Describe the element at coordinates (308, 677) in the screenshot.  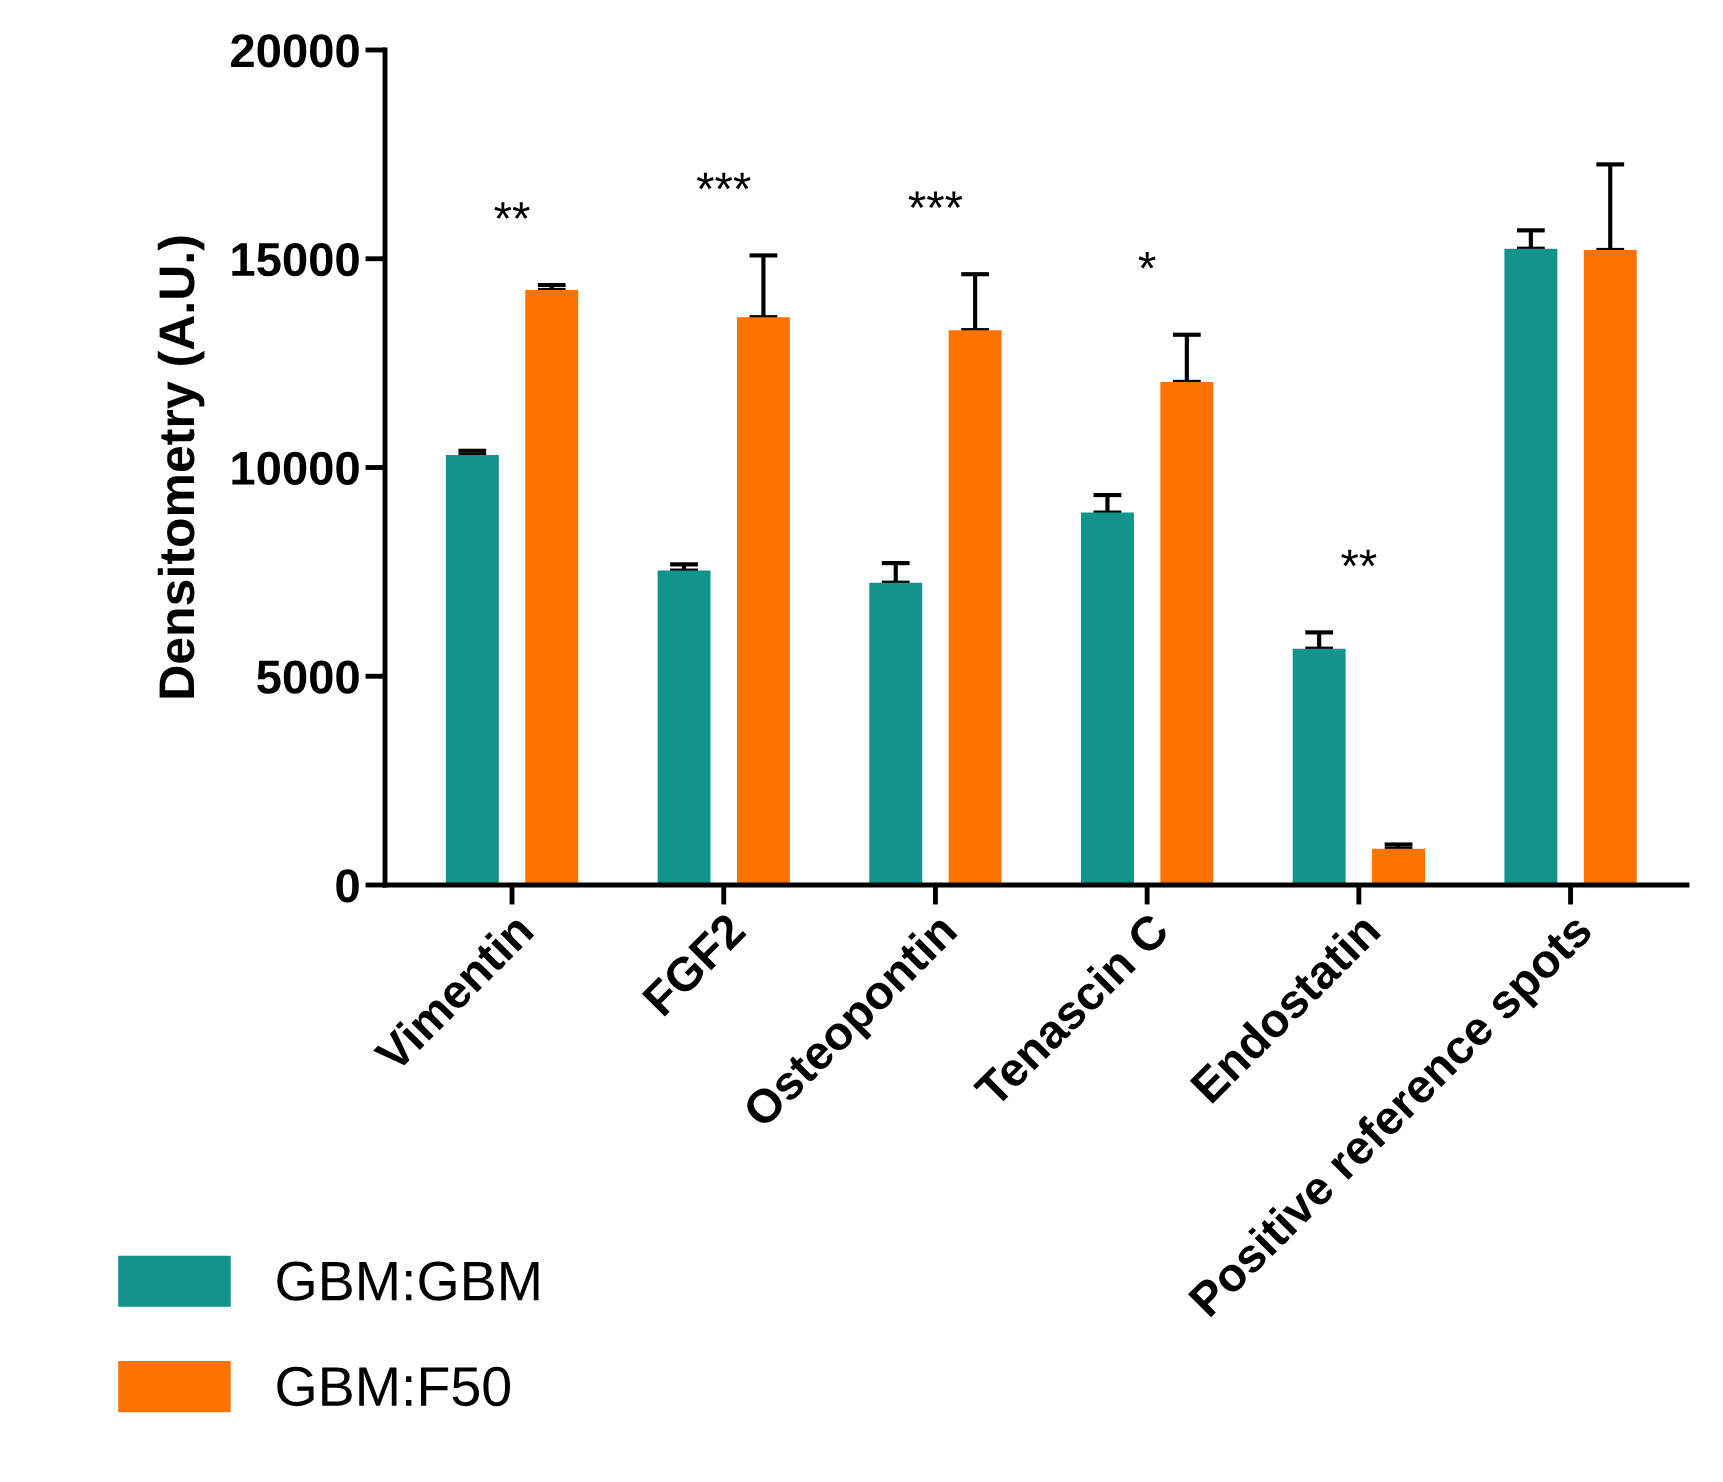
I see `y-tick-label: 5000` at that location.